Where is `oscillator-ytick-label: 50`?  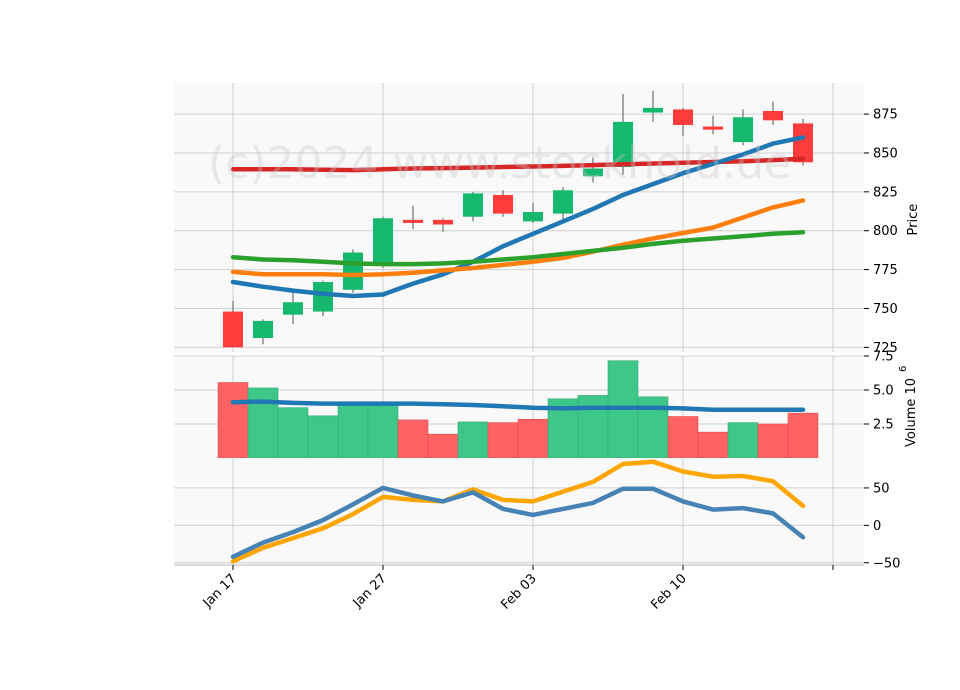 oscillator-ytick-label: 50 is located at coordinates (881, 488).